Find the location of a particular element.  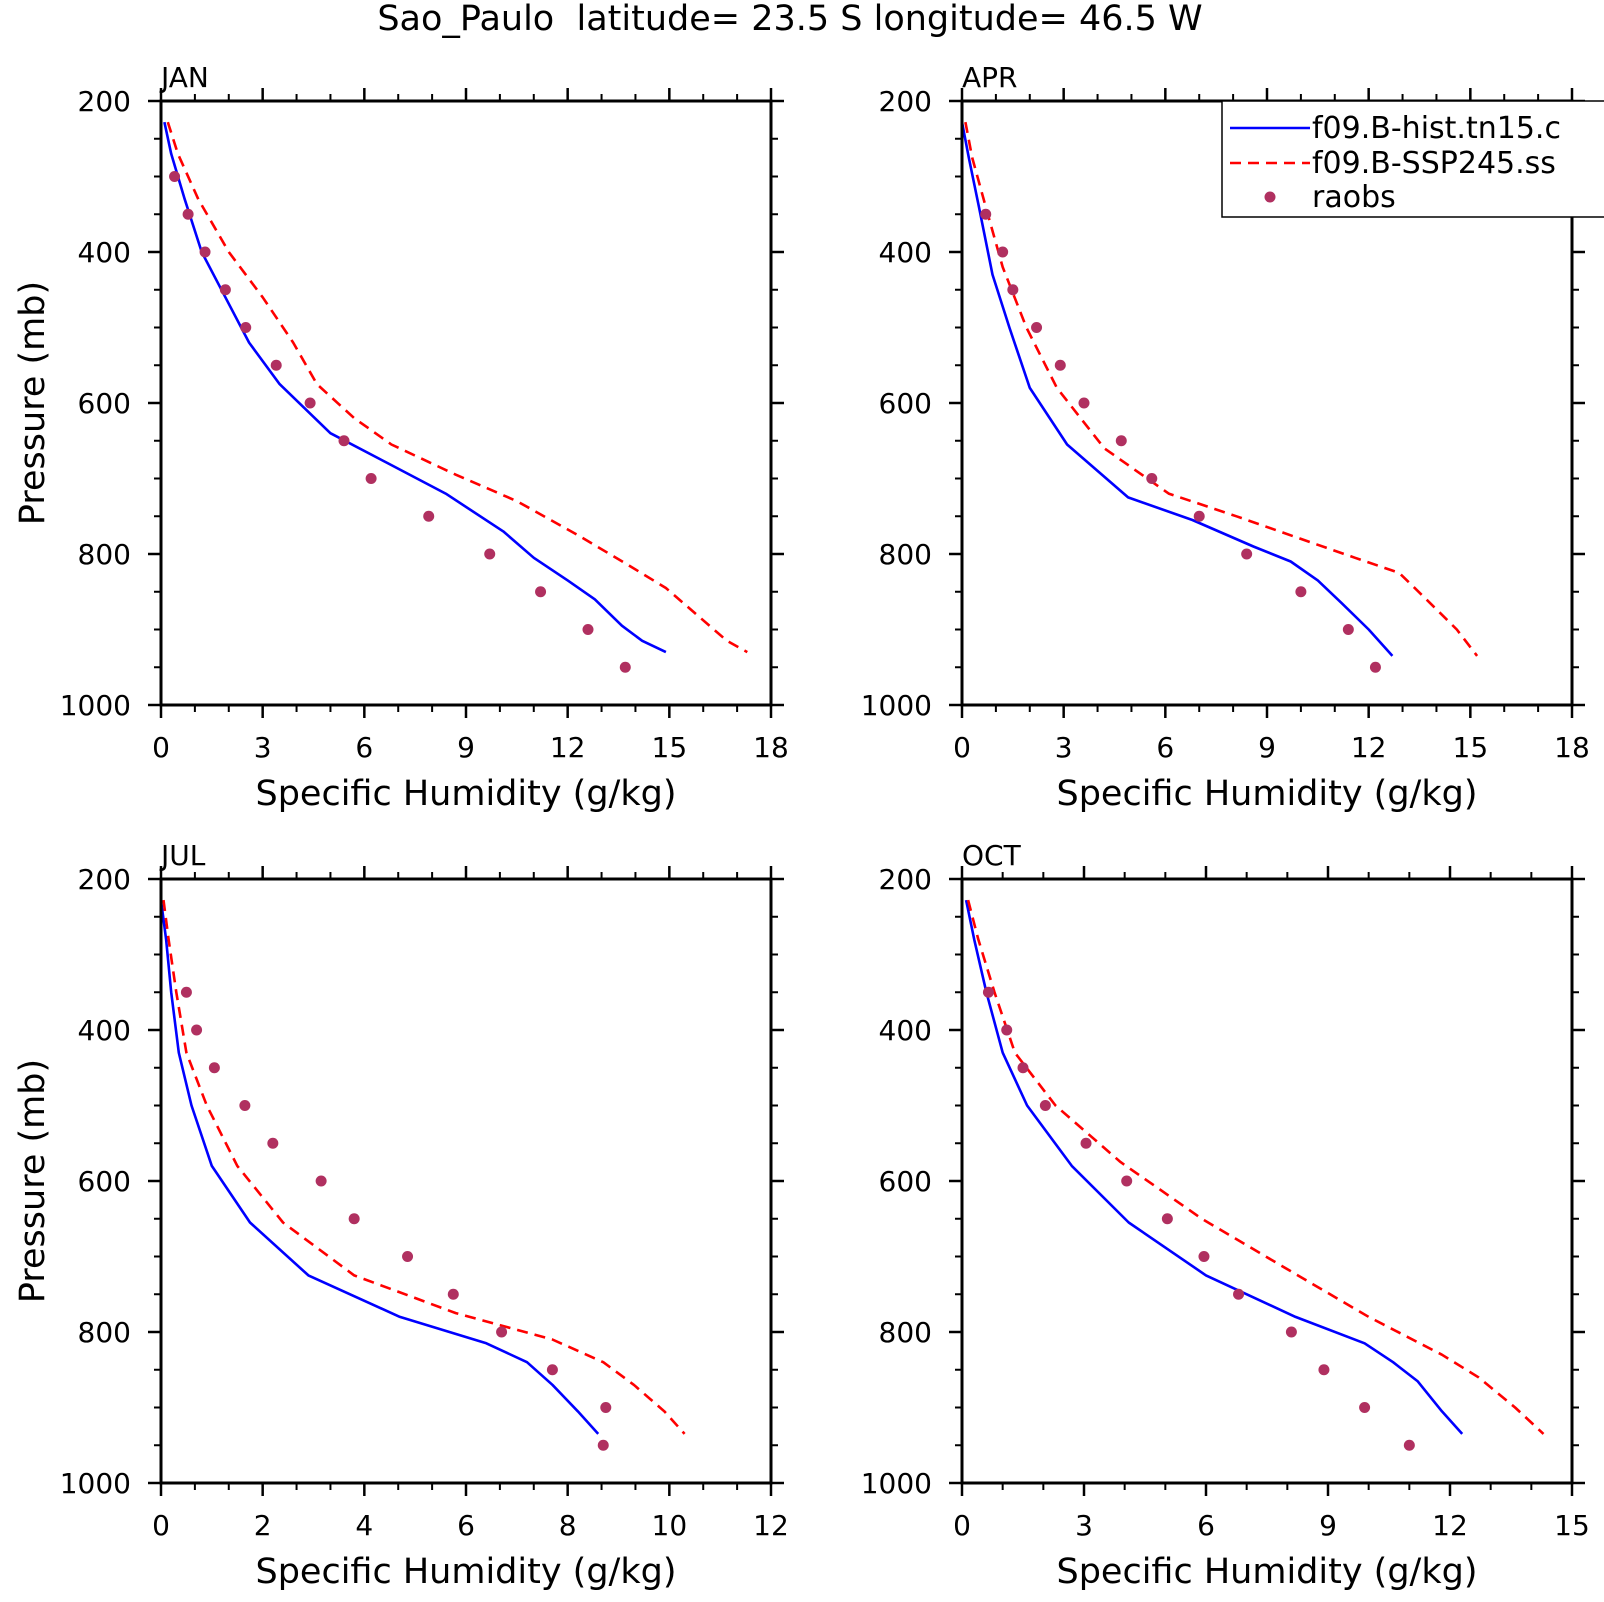

legend: f09.B-hist.tn15.c f09.B-SSP245.ss raobs is located at coordinates (1412, 159).